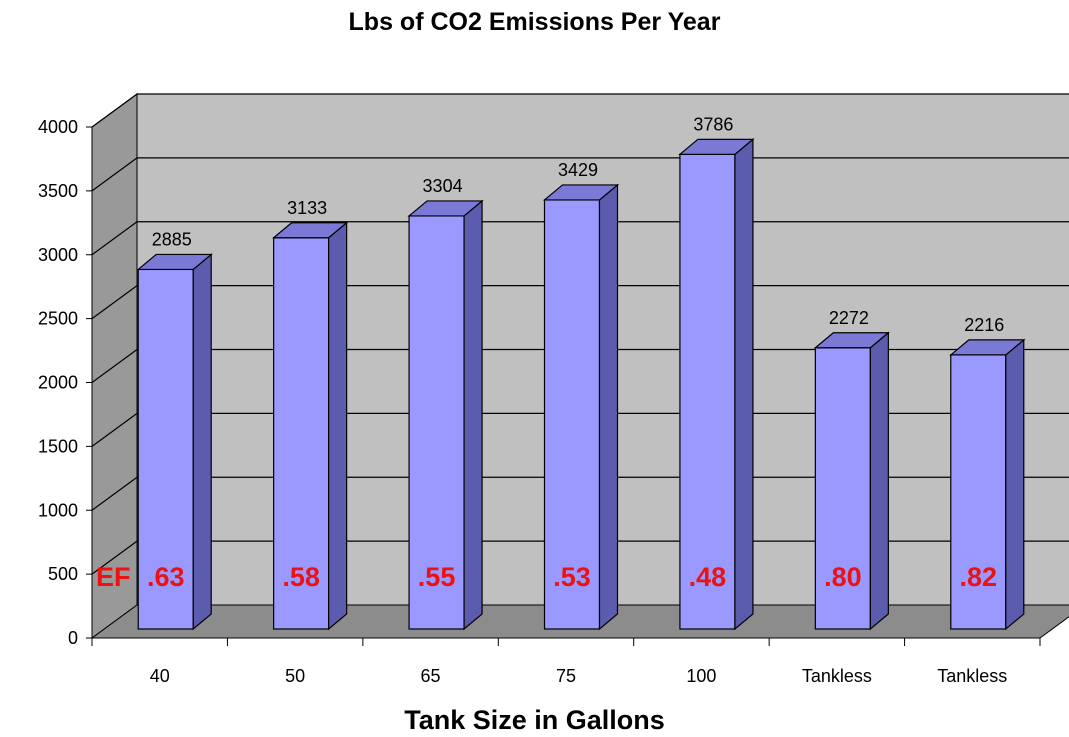 This screenshot has height=737, width=1069. I want to click on bar-front, so click(707, 391).